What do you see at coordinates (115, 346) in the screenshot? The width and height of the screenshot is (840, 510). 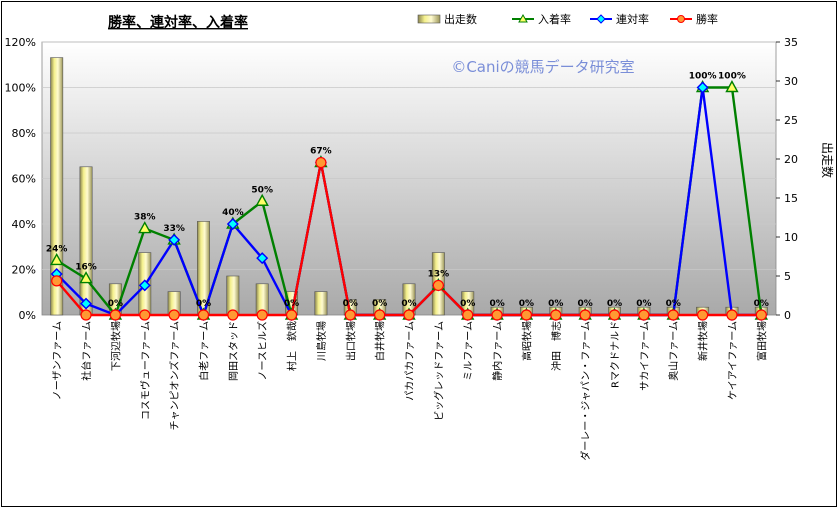 I see `x-tick-label: 下河辺牧場` at bounding box center [115, 346].